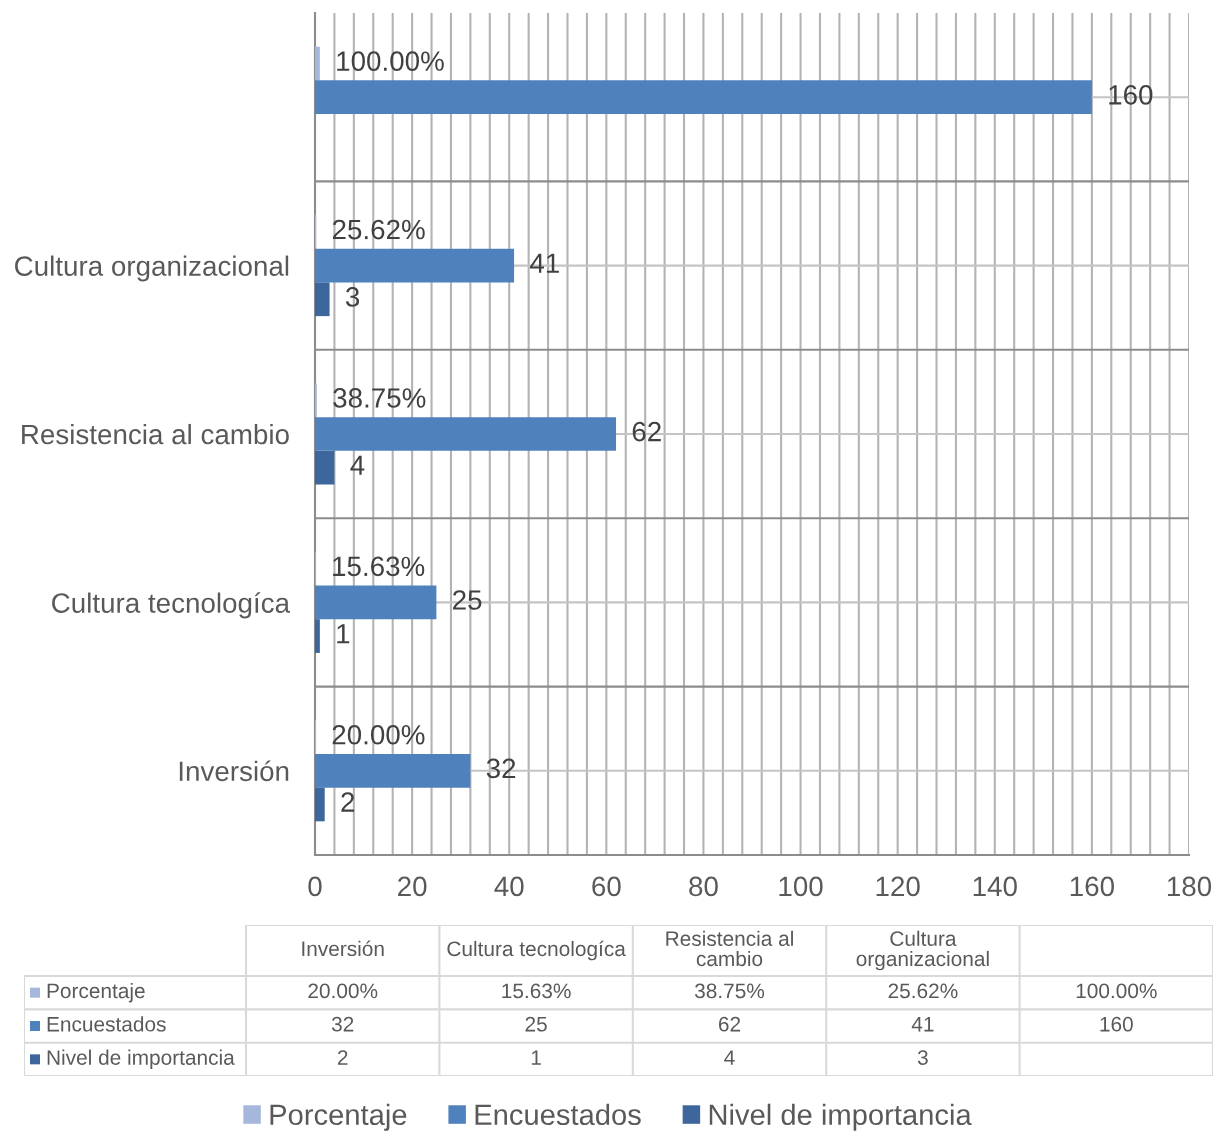  I want to click on text: 3, so click(922, 1057).